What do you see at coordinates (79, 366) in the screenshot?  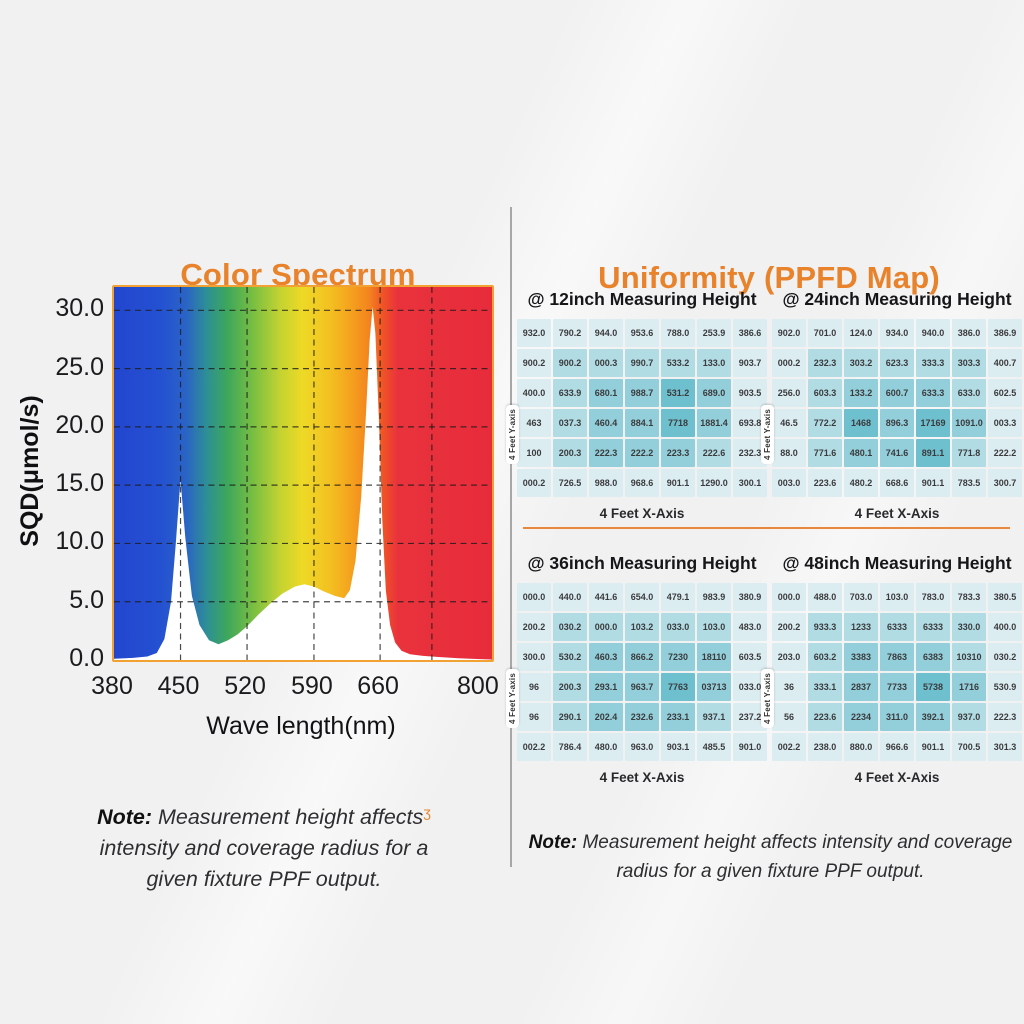 I see `spectrum-y-tick: 25.0` at bounding box center [79, 366].